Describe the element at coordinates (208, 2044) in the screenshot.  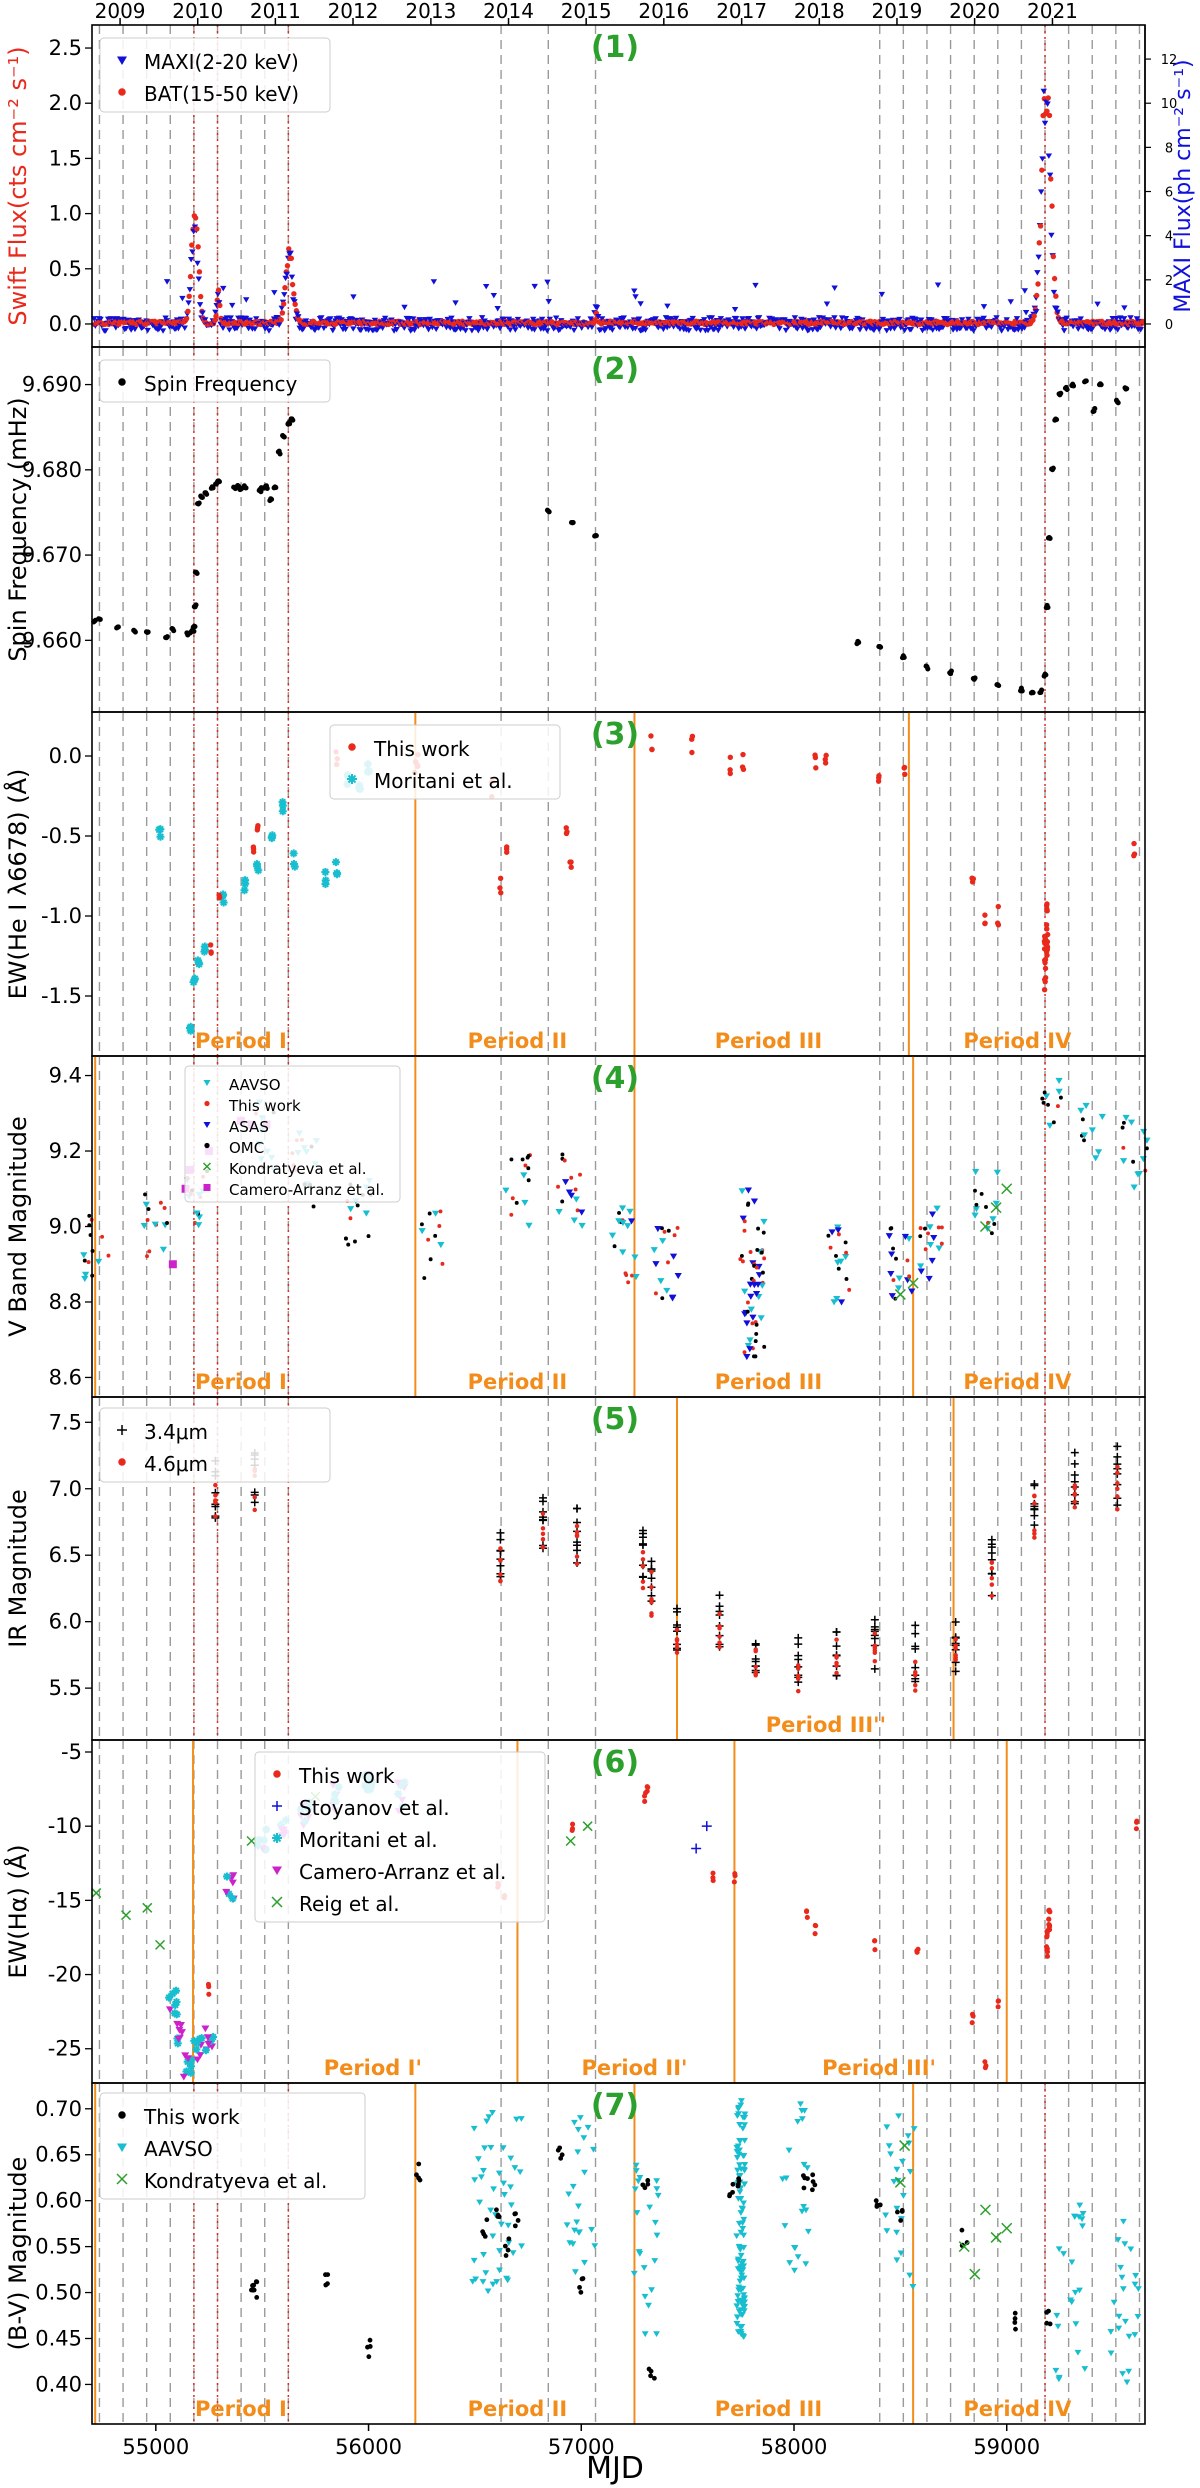
I see `camero-point` at that location.